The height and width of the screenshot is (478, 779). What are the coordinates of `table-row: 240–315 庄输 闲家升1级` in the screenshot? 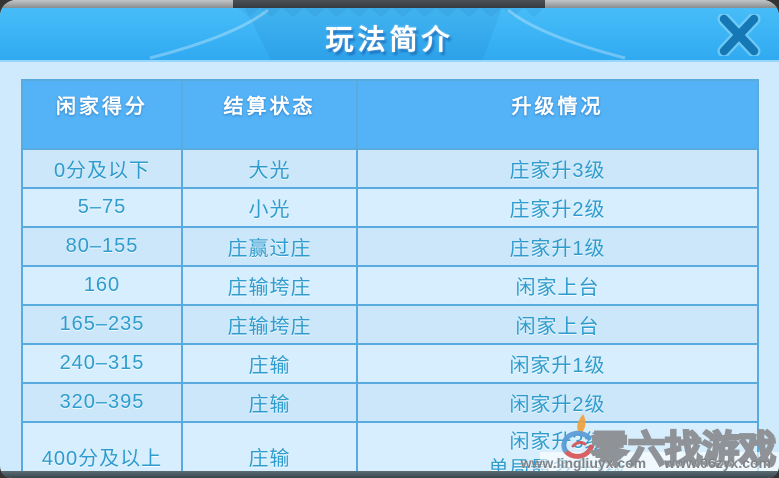 It's located at (390, 363).